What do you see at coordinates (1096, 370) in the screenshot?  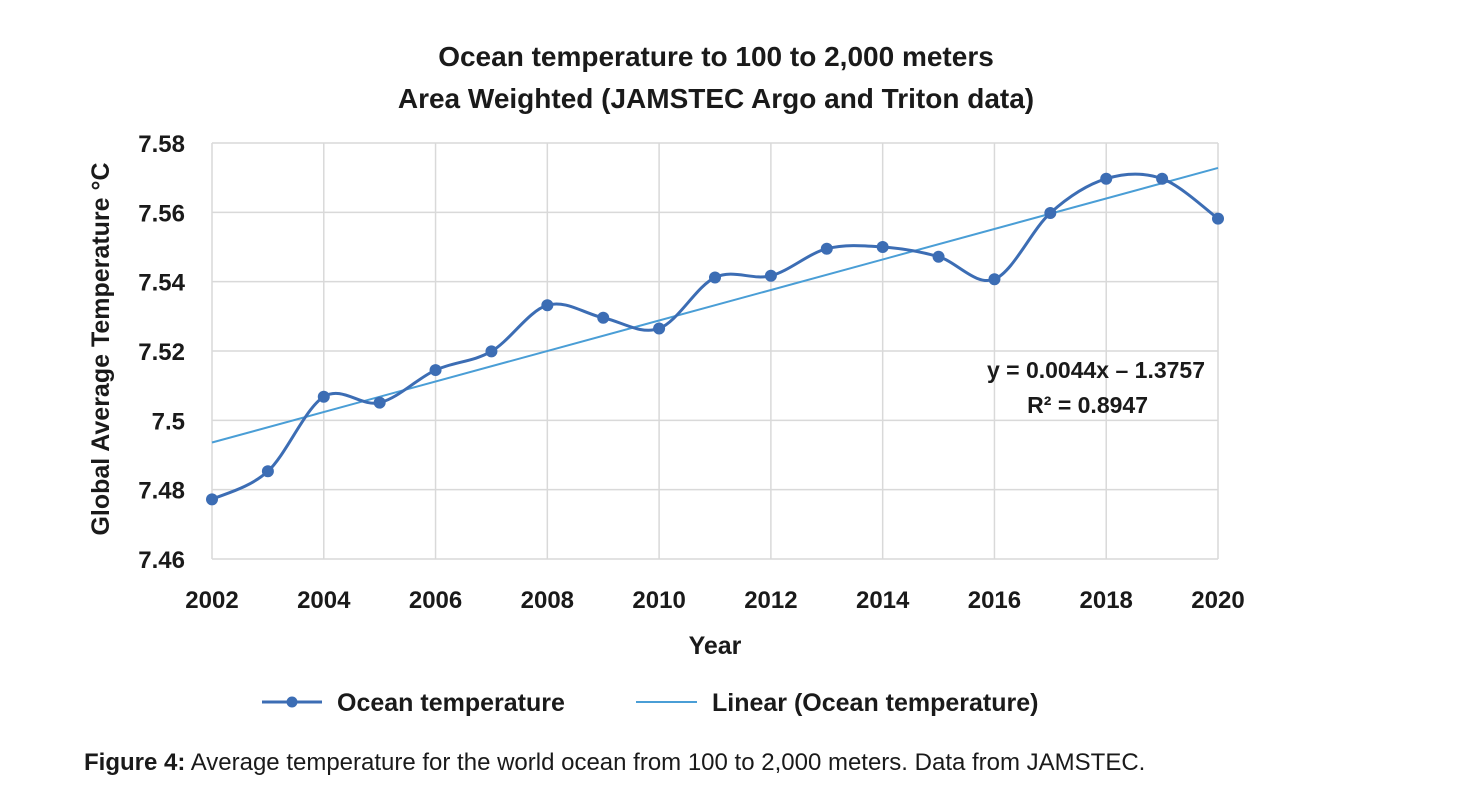 I see `trendline-equation: y = 0.0044x – 1.3757` at bounding box center [1096, 370].